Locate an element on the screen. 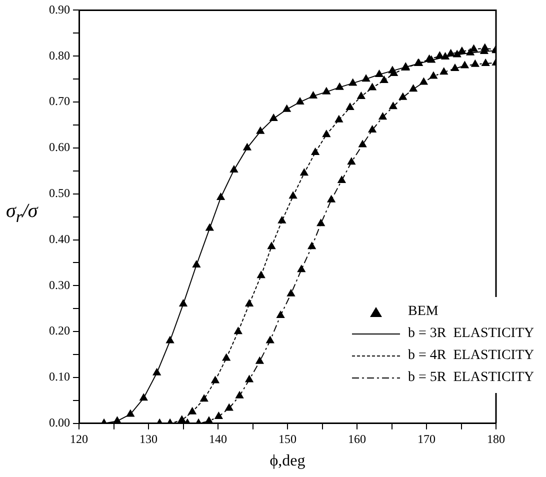 The height and width of the screenshot is (477, 546). y-tick-label: 0.80 is located at coordinates (59, 55).